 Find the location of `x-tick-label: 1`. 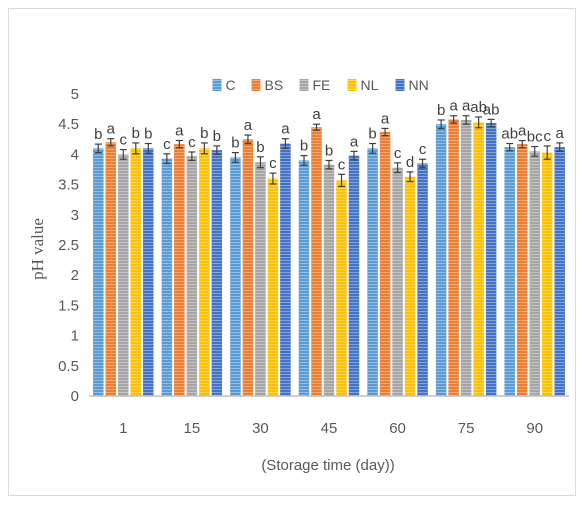

x-tick-label: 1 is located at coordinates (123, 428).